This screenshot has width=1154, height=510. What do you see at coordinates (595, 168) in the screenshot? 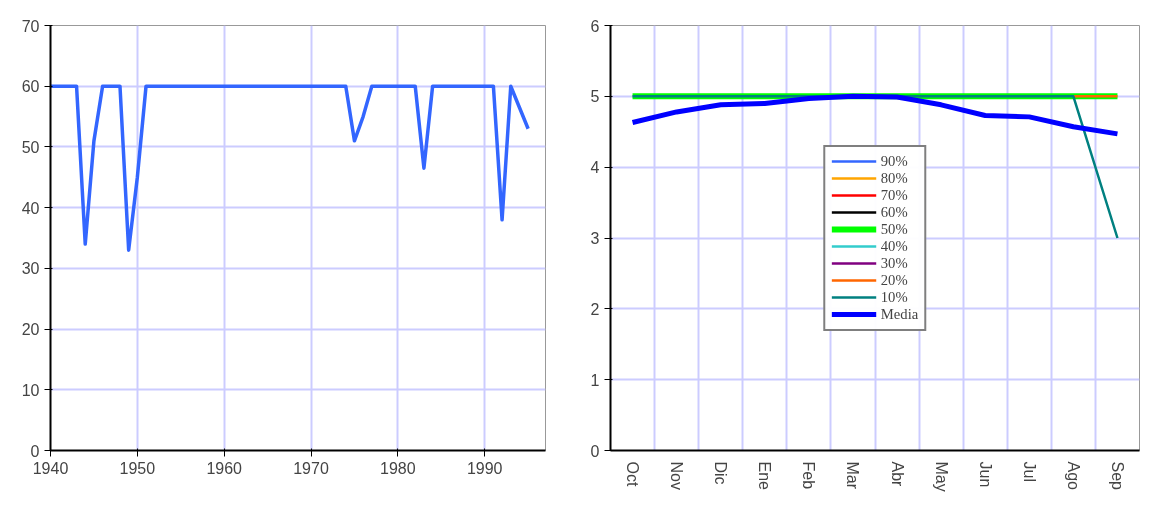
I see `y-tick-label: 4` at bounding box center [595, 168].